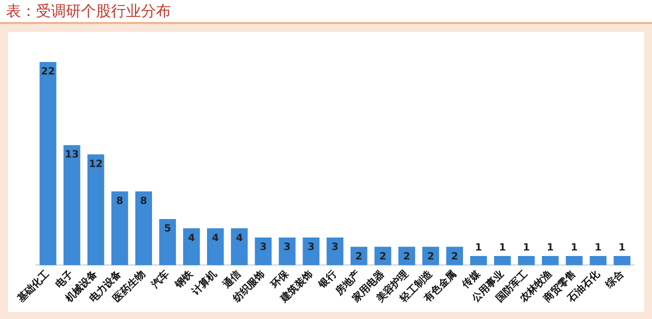 This screenshot has width=652, height=319. I want to click on data-label: 13, so click(71, 155).